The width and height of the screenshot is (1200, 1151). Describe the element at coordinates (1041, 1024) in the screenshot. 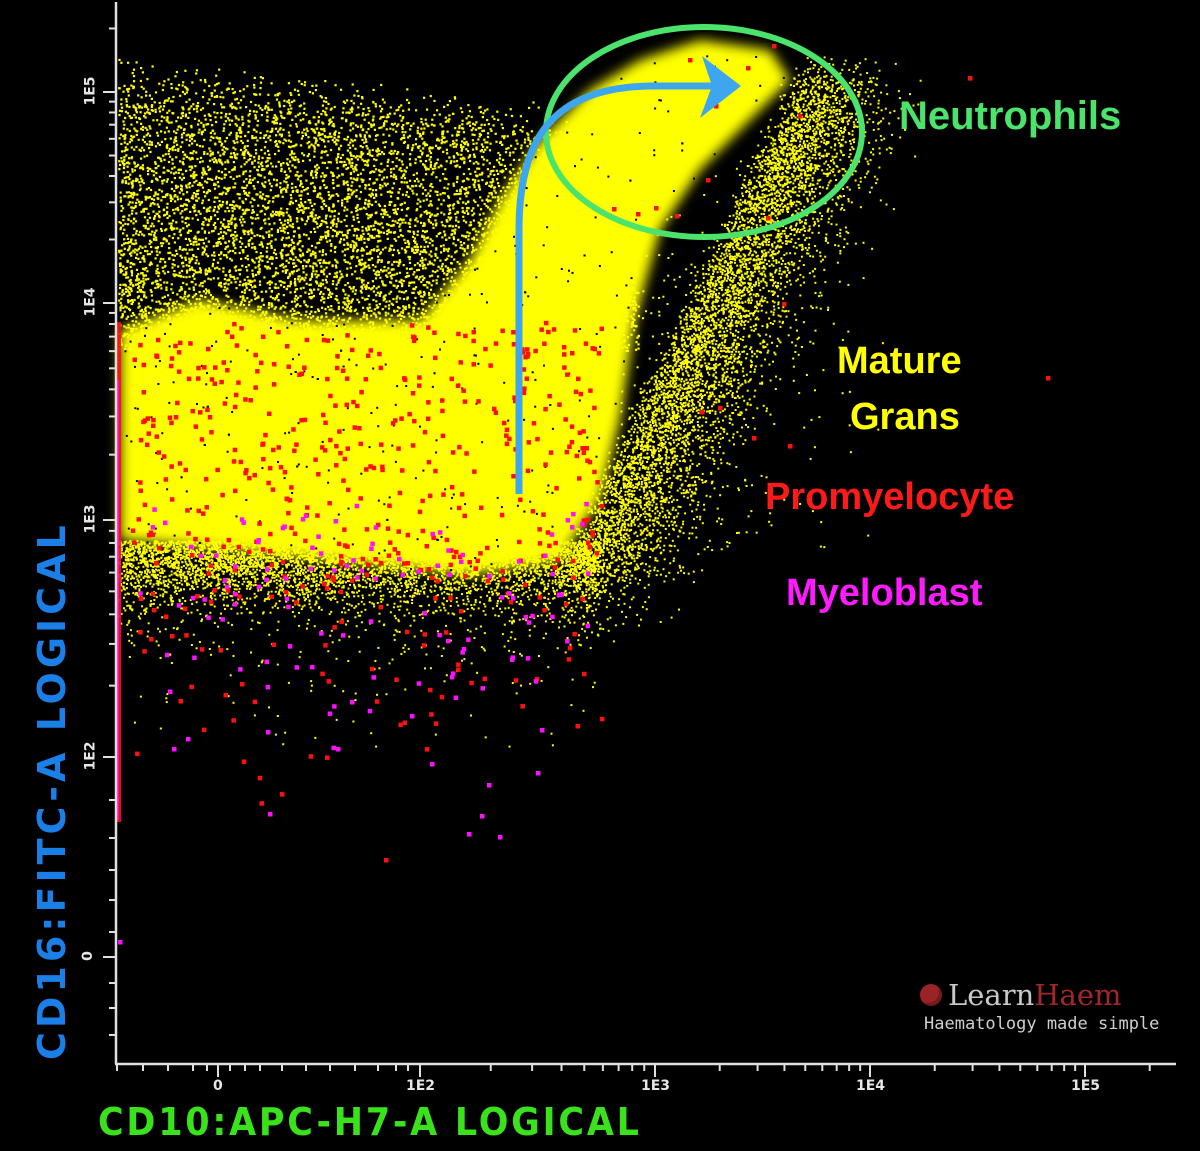

I see `logo-tagline: Haematology made simple` at that location.